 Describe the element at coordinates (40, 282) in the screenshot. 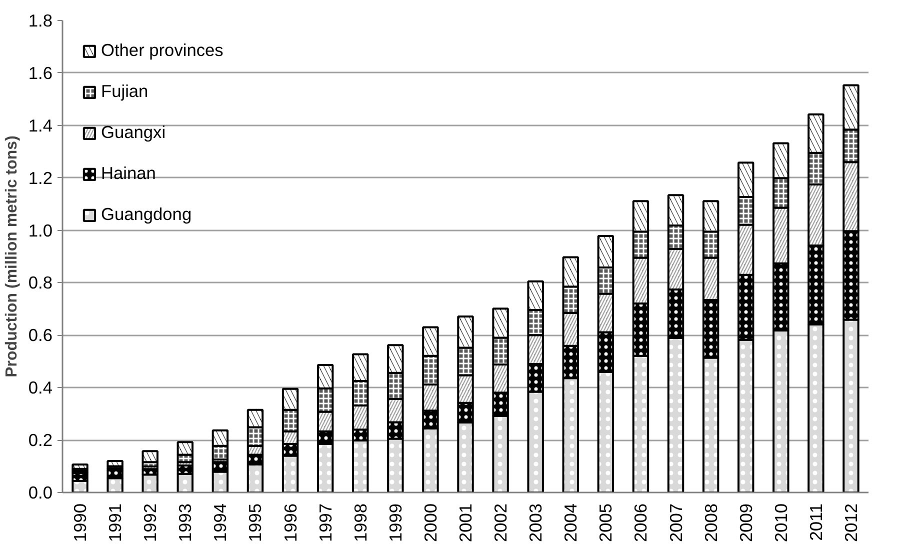

I see `y-tick-label: 0.8` at that location.